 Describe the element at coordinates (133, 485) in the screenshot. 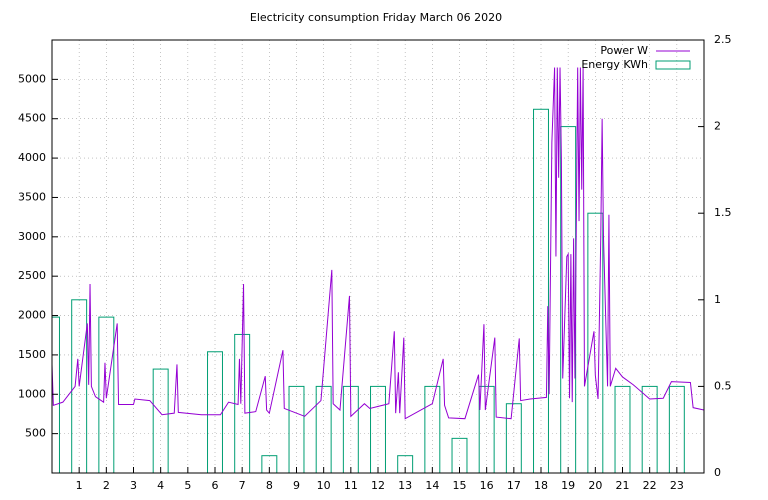

I see `x-tick-label: 3` at that location.